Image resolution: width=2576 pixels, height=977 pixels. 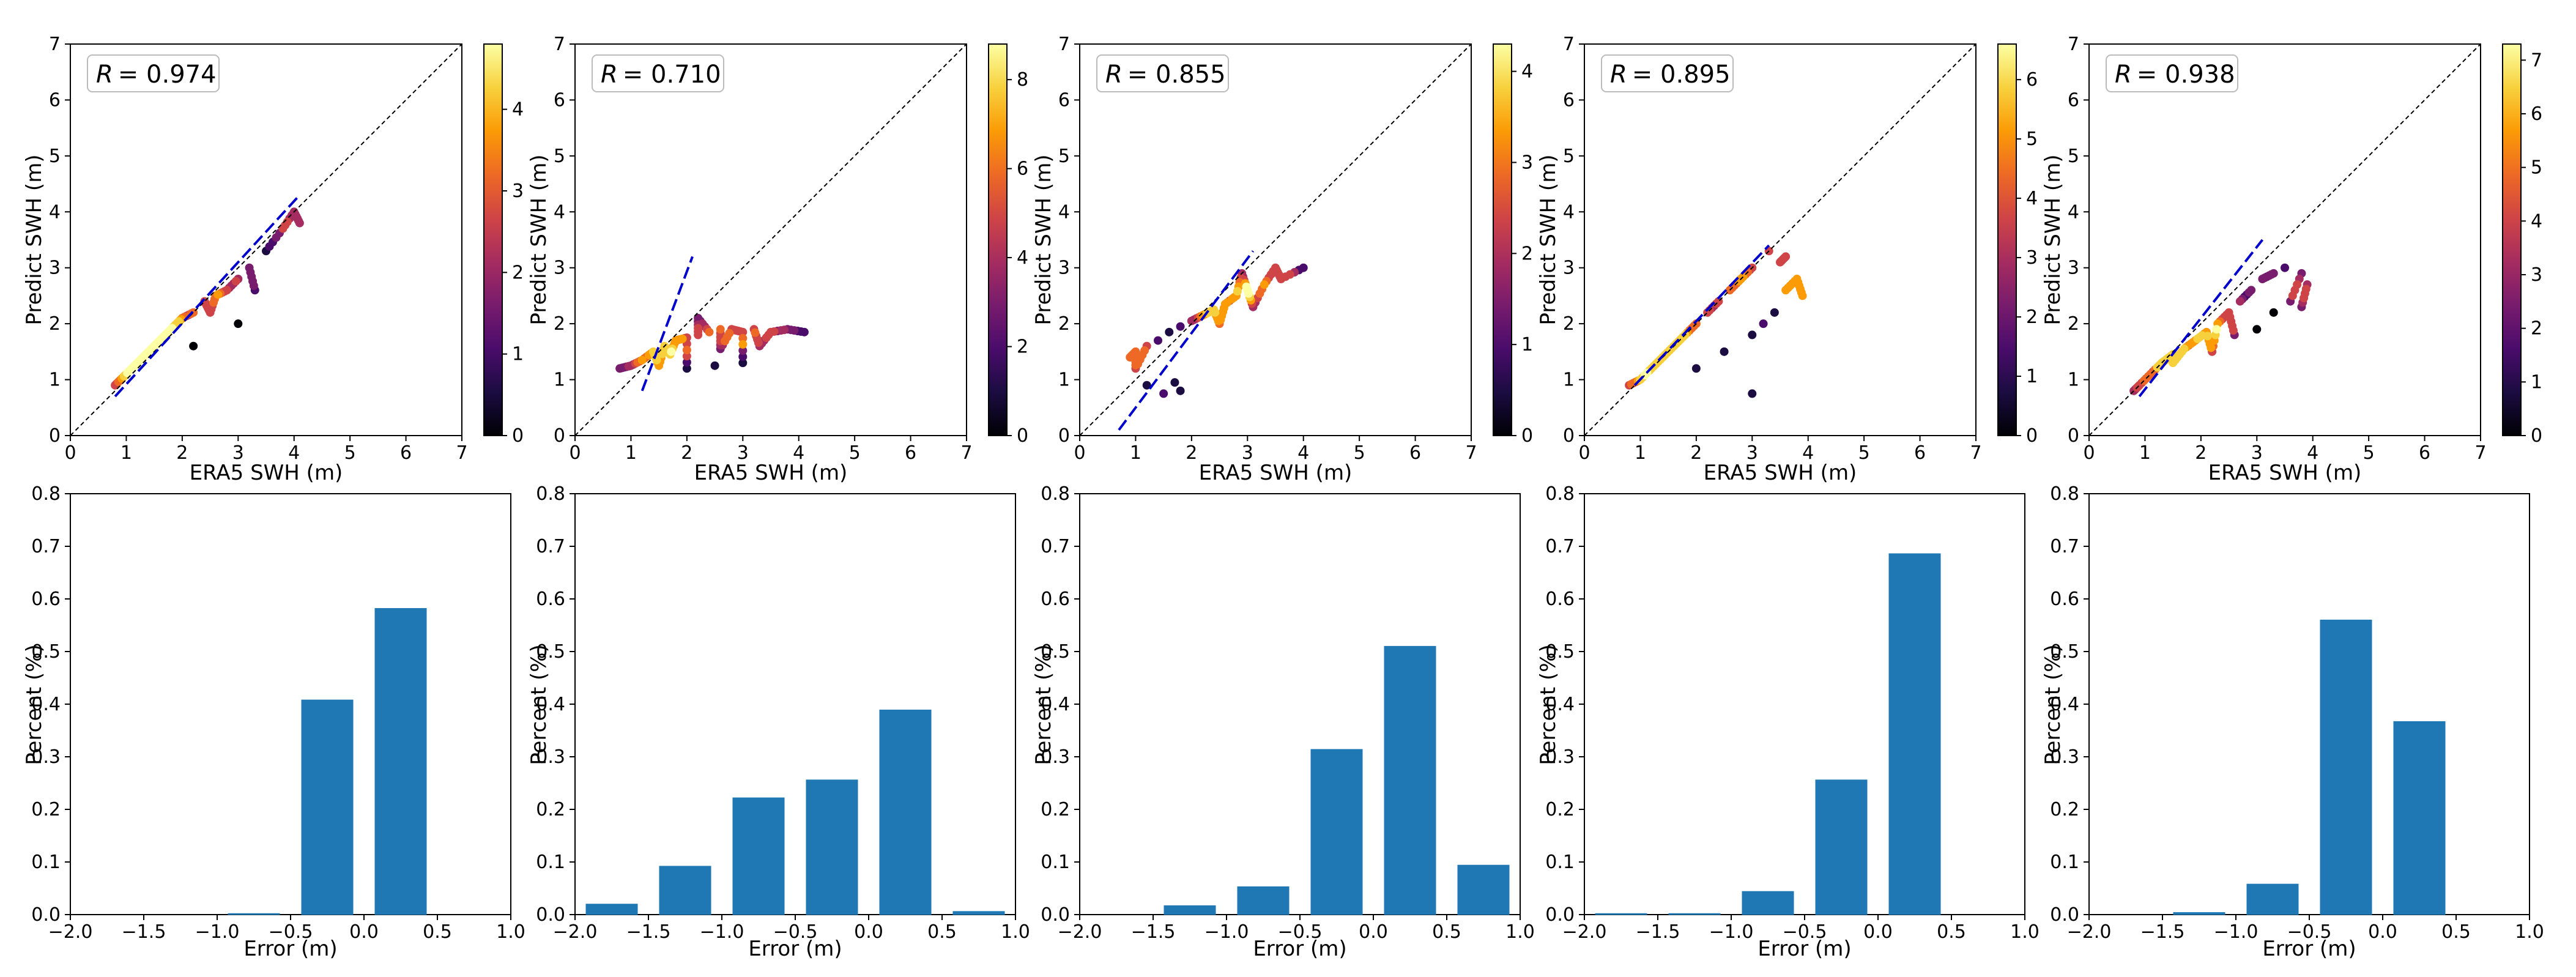 I want to click on colorbar: 0 1 2 3 4 5 6 7, so click(x=2522, y=245).